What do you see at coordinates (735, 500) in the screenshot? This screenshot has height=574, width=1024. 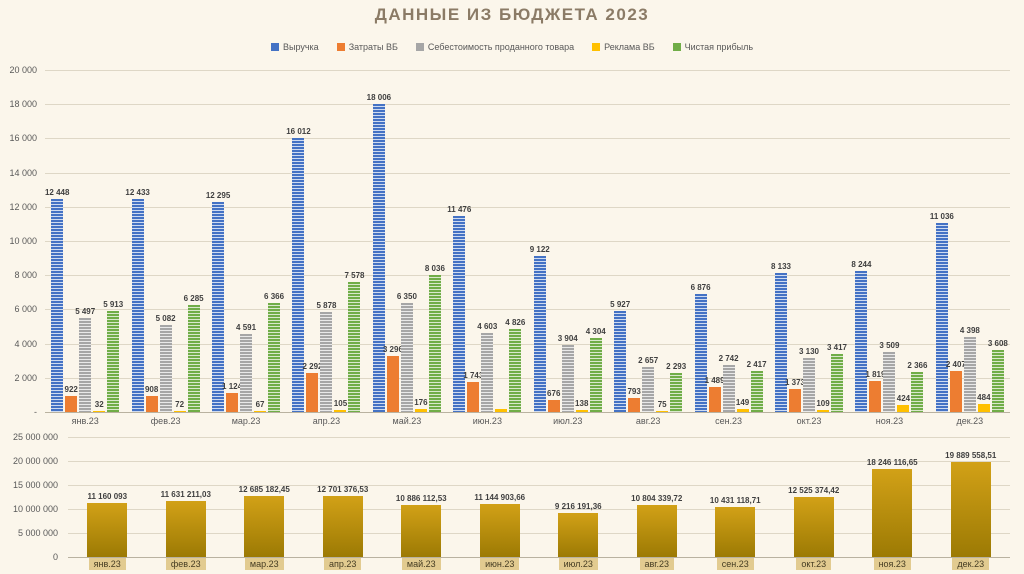 I see `bar-value-label: 10 431 118,71` at bounding box center [735, 500].